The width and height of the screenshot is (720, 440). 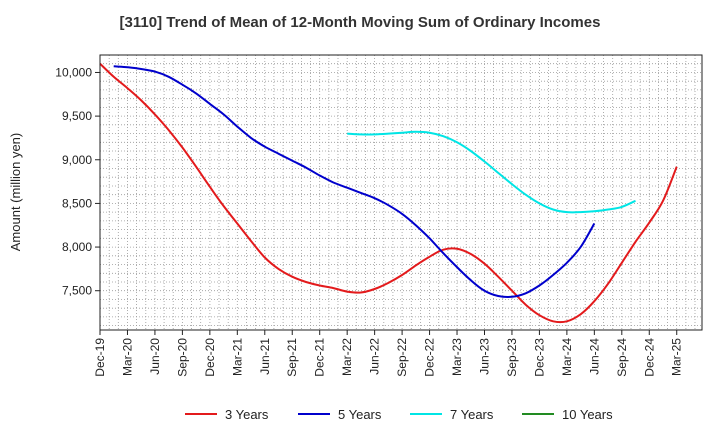 I want to click on x-tick-label: Jun-20, so click(x=155, y=356).